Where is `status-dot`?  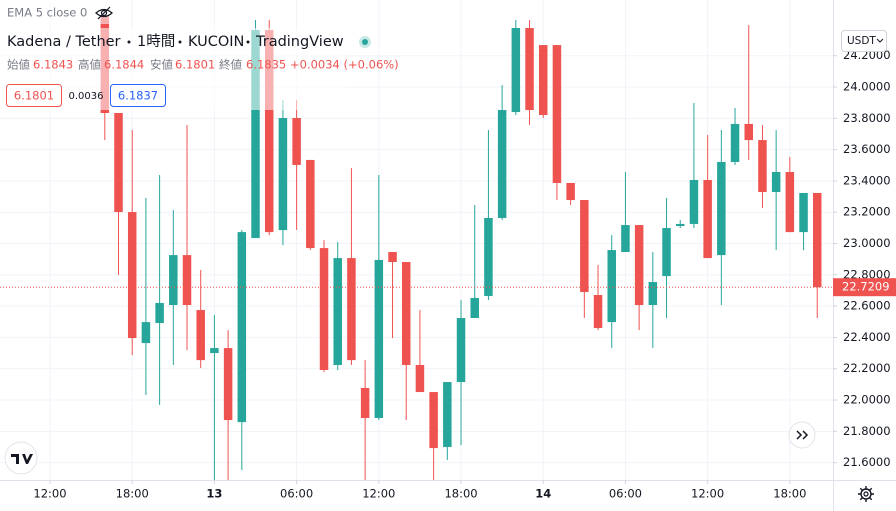 status-dot is located at coordinates (365, 42).